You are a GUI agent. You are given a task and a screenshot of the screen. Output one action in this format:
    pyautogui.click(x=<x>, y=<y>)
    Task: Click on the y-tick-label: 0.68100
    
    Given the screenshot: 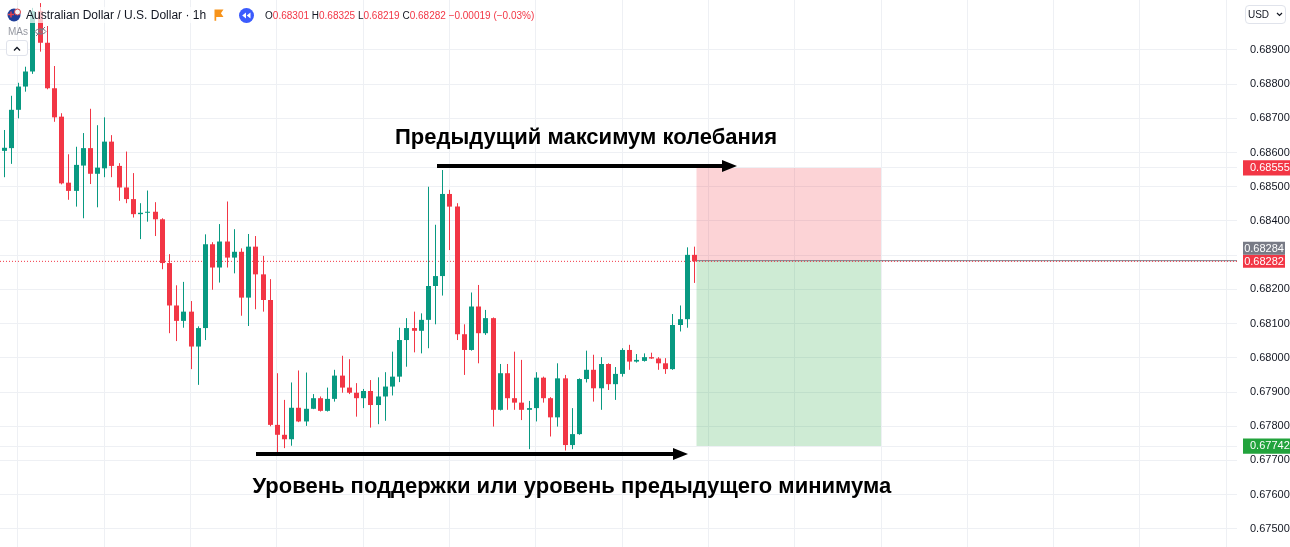 What is the action you would take?
    pyautogui.click(x=1270, y=322)
    